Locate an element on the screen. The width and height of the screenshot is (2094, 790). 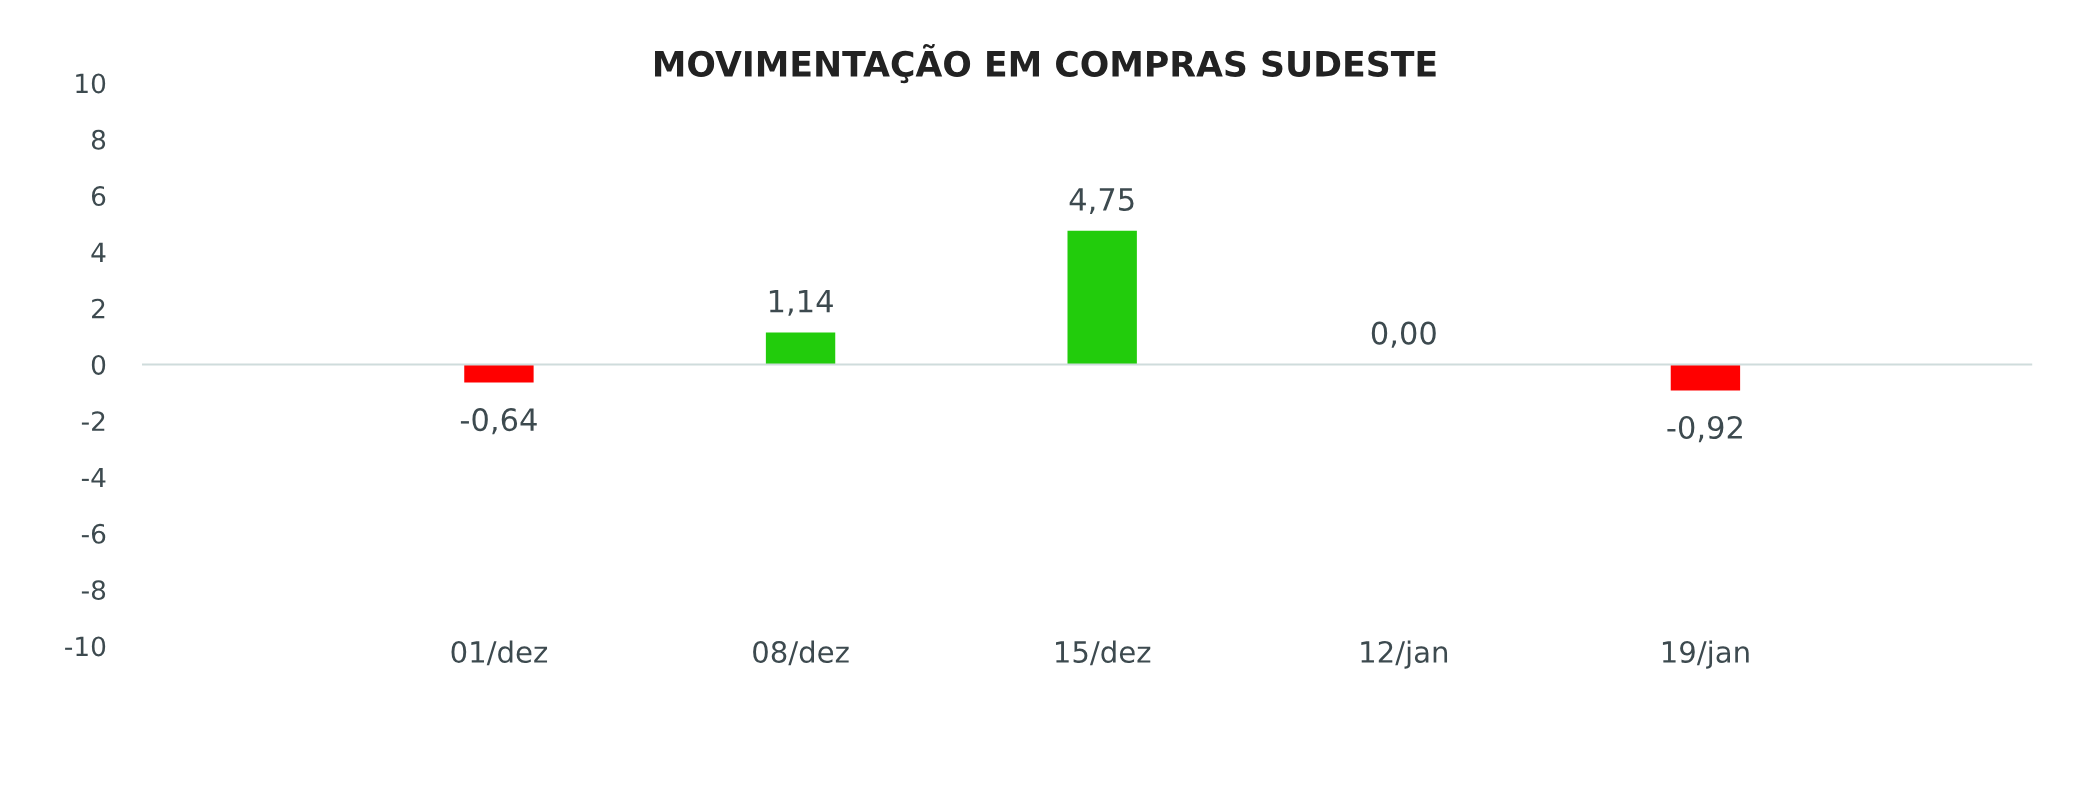
y-tick-label: 8 is located at coordinates (98, 139).